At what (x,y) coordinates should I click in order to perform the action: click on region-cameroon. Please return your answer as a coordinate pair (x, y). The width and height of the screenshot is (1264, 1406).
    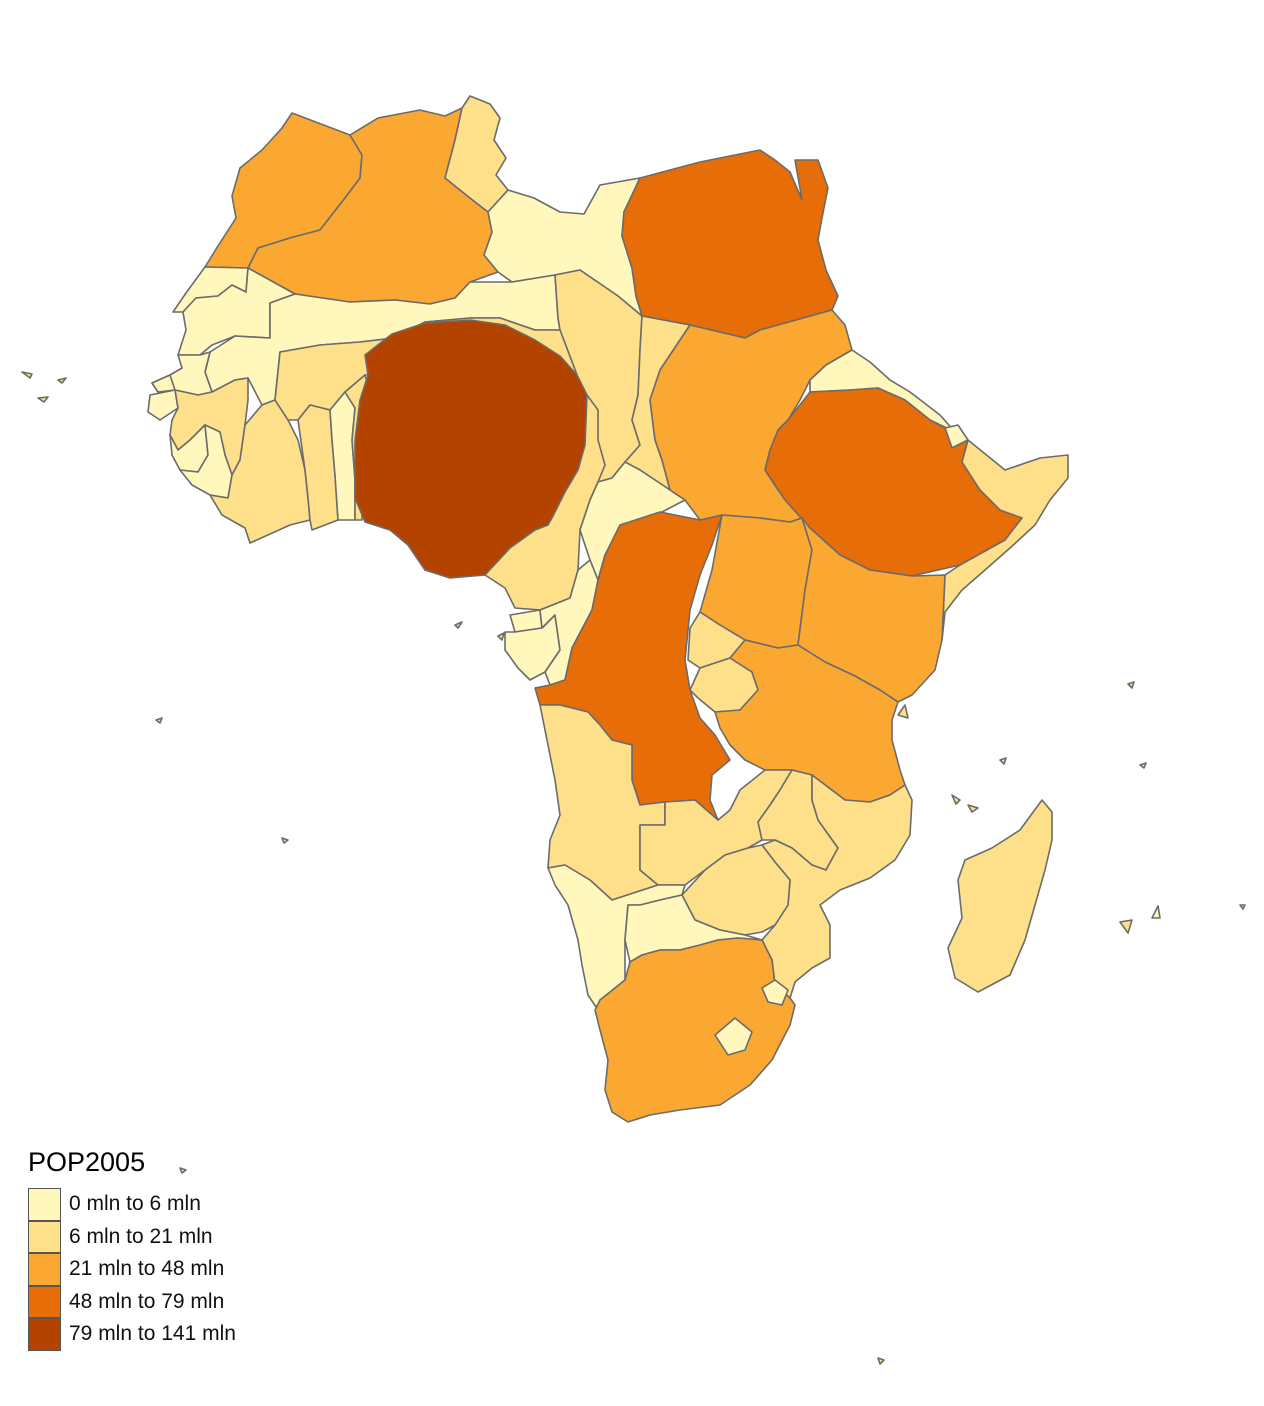
    Looking at the image, I should click on (545, 502).